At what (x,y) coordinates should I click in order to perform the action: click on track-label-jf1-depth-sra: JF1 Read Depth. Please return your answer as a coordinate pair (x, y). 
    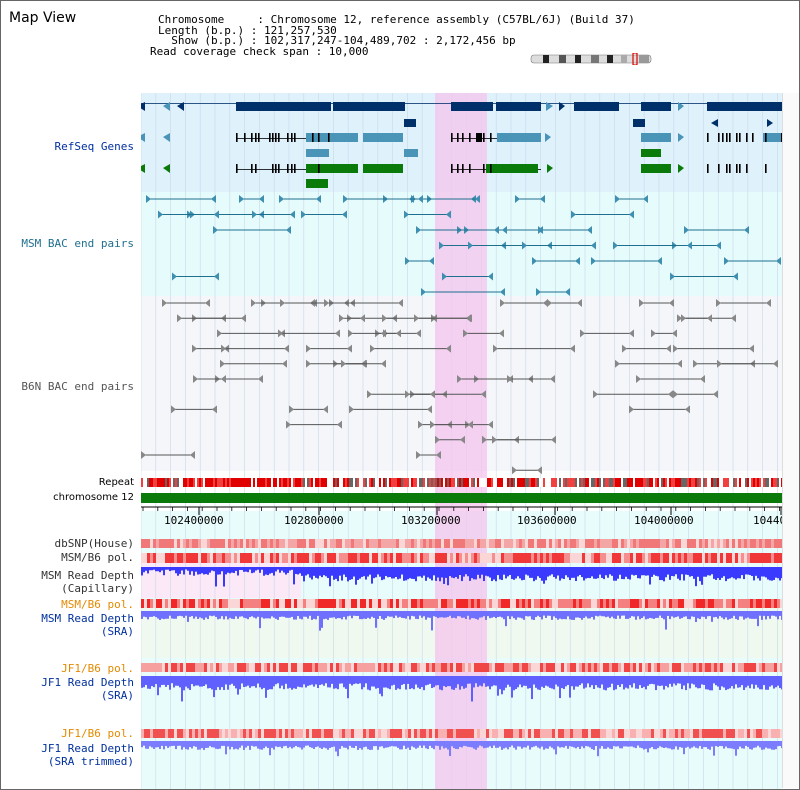
    Looking at the image, I should click on (87, 682).